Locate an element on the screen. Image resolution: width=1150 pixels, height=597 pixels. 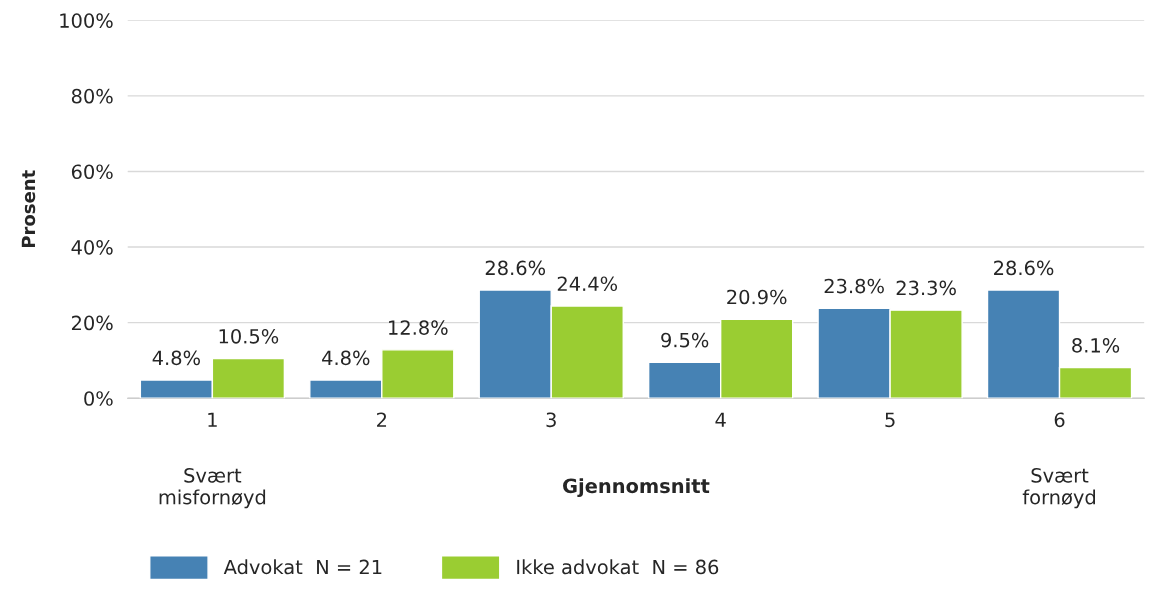
data-label: 9.5% is located at coordinates (685, 340).